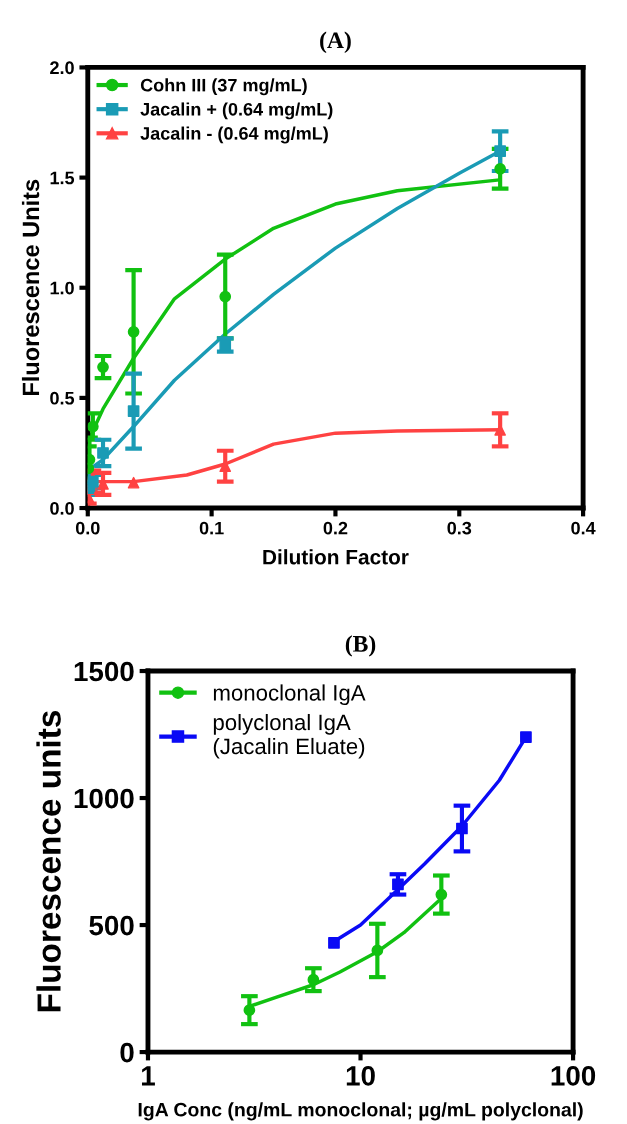 The image size is (627, 1124). Describe the element at coordinates (48, 861) in the screenshot. I see `y-axis-title: Fluorescence units` at that location.